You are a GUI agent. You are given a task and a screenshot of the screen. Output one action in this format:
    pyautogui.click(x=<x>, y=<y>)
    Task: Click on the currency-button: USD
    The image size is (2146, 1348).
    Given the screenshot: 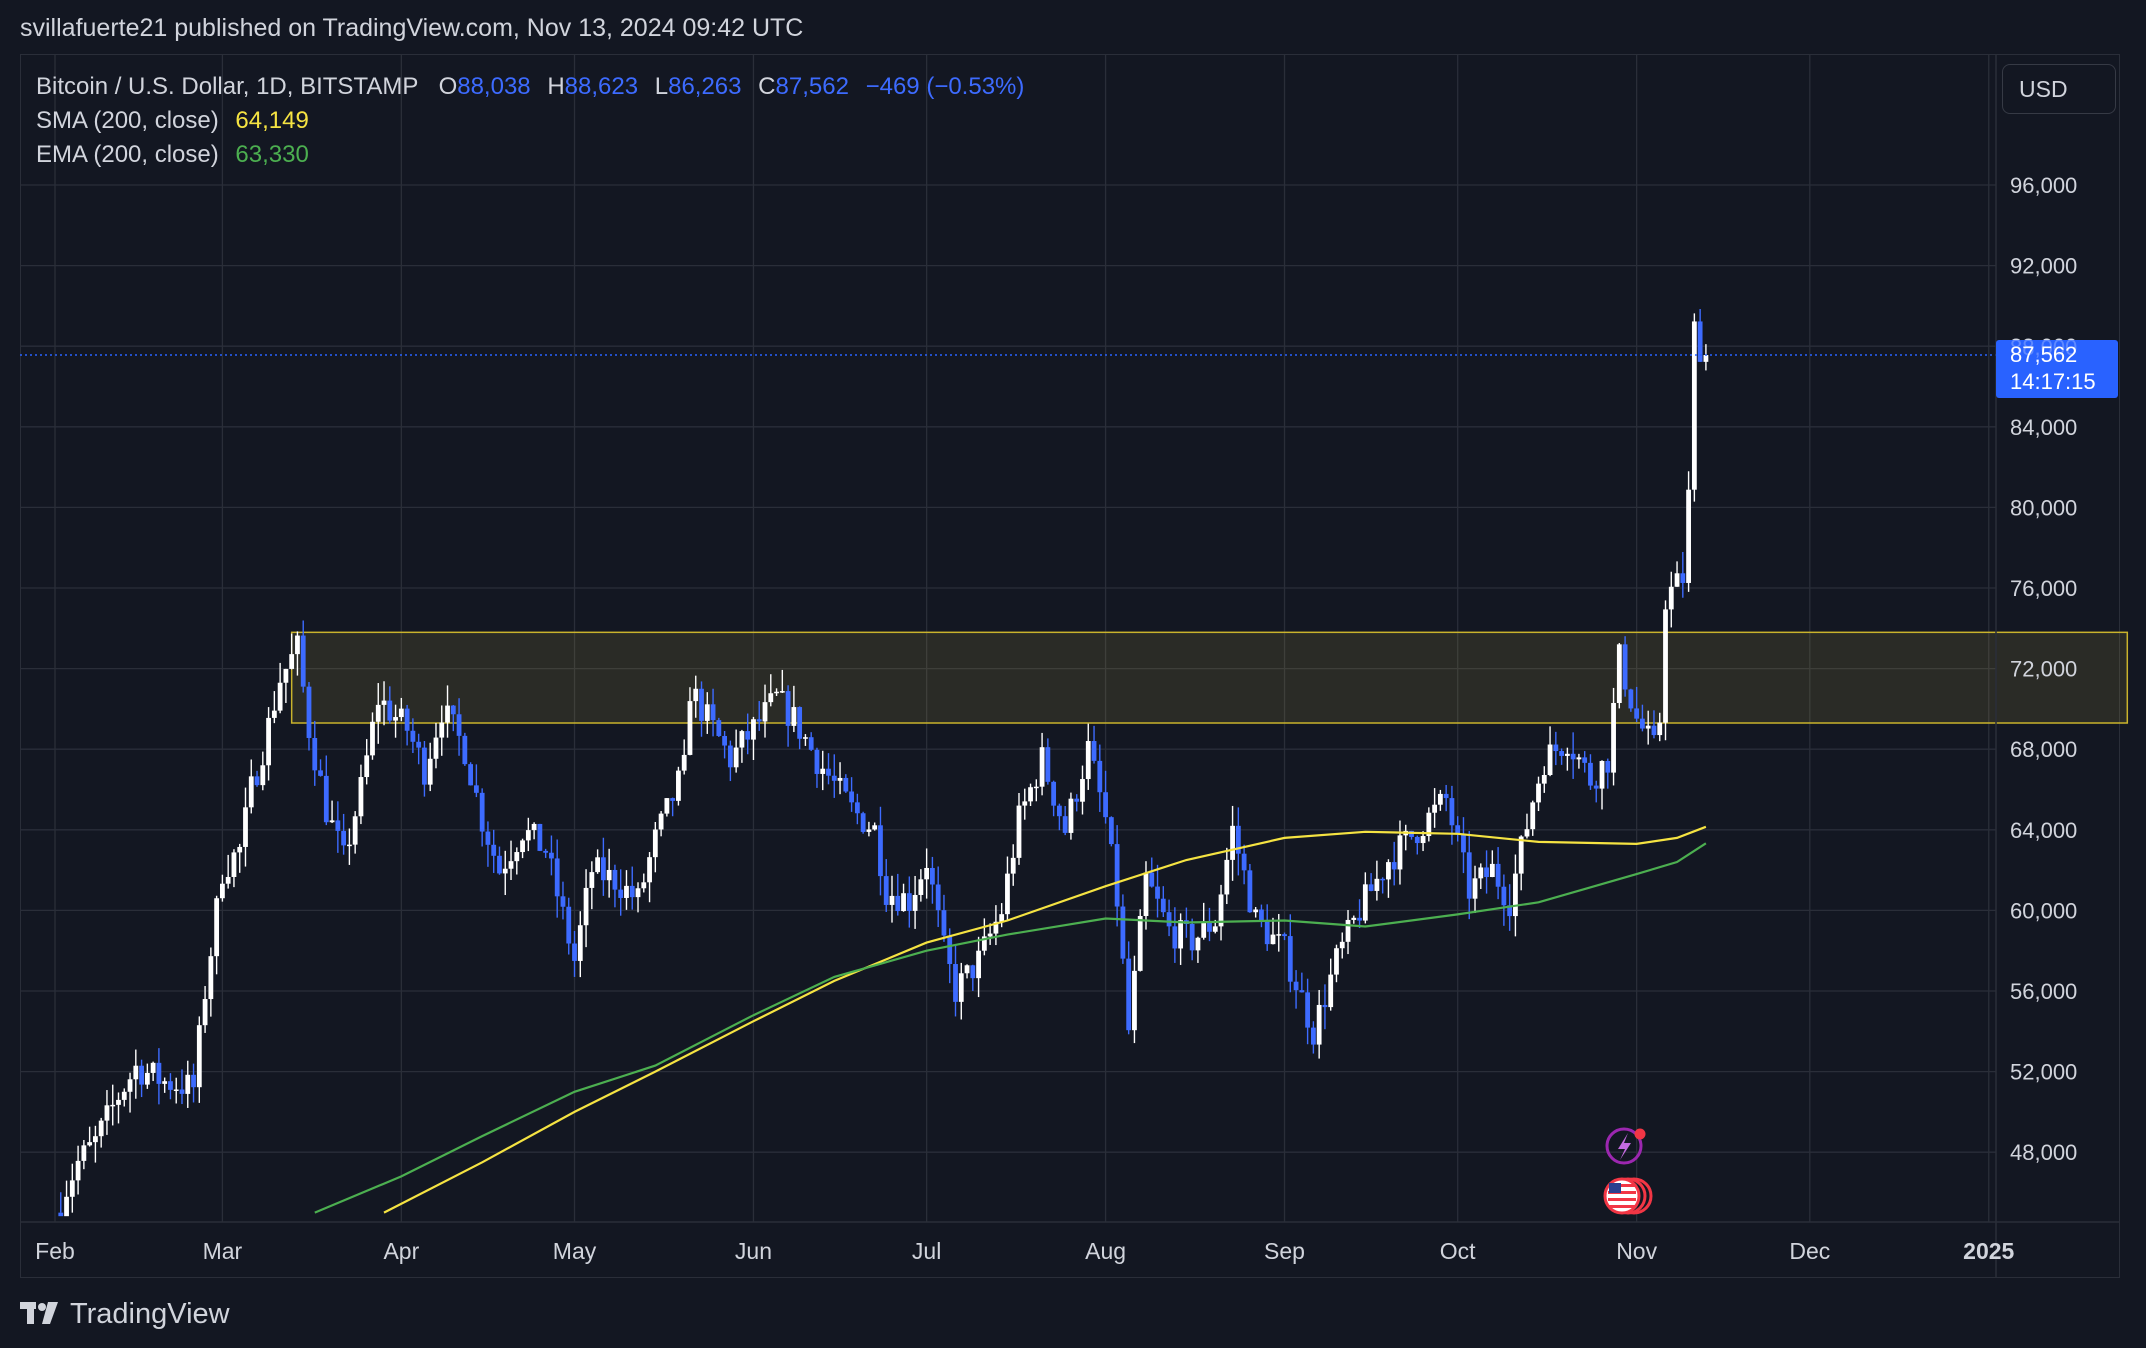 What is the action you would take?
    pyautogui.click(x=2059, y=89)
    